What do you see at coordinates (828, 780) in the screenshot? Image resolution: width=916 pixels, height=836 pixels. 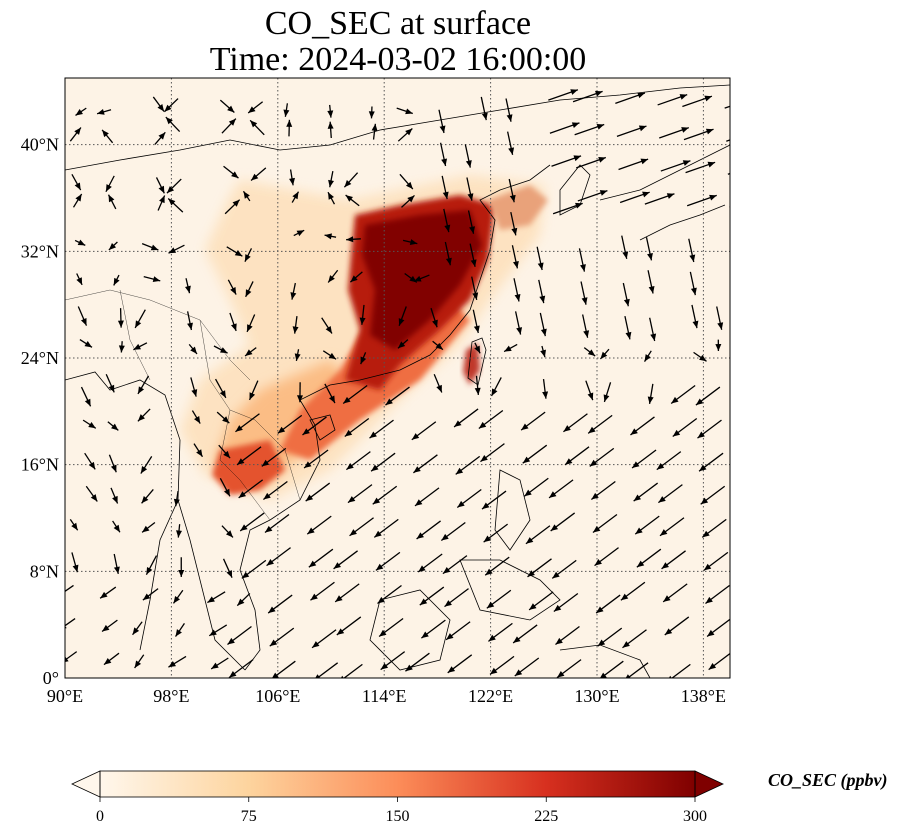 I see `colorbar-label: CO_SEC (ppbv)` at bounding box center [828, 780].